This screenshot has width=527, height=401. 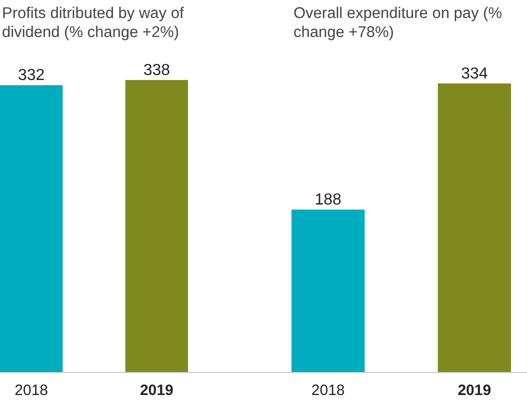 I want to click on chart-title: Overall expenditure on pay (% change +78%), so click(x=398, y=23).